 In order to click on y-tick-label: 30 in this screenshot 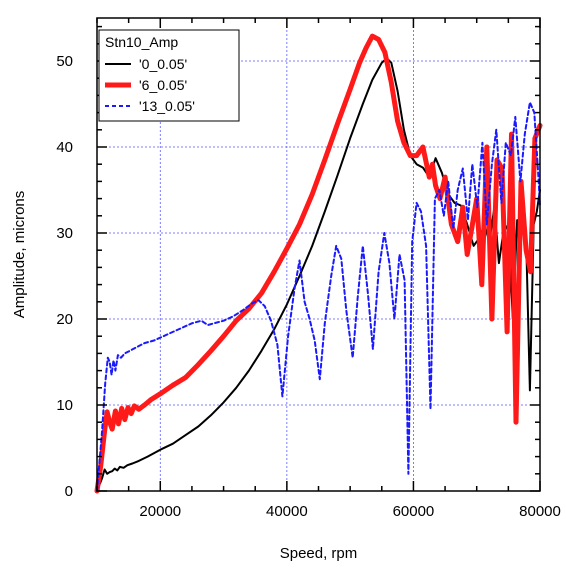, I will do `click(64, 233)`.